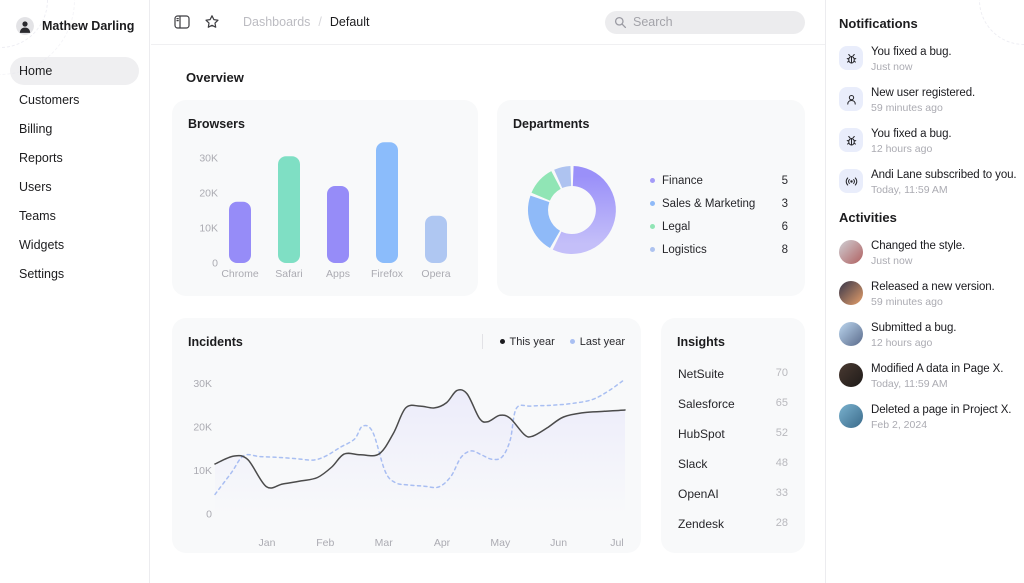  What do you see at coordinates (42, 245) in the screenshot?
I see `sidebar-item-widgets: Widgets` at bounding box center [42, 245].